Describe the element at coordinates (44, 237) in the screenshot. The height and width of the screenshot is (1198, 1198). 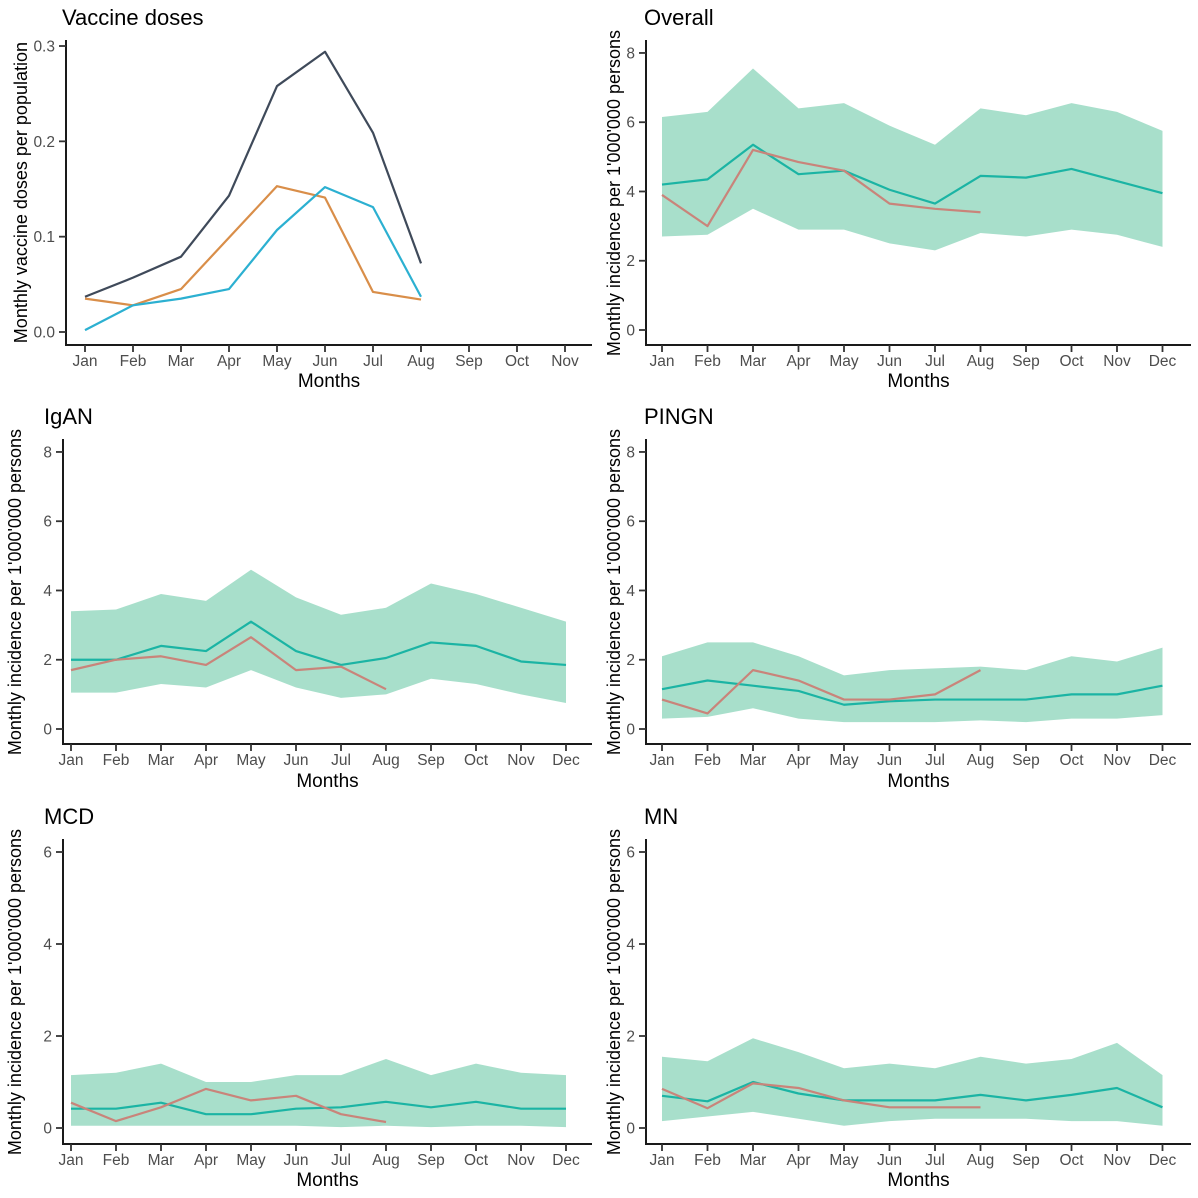
I see `y-tick-label: 0.1` at that location.